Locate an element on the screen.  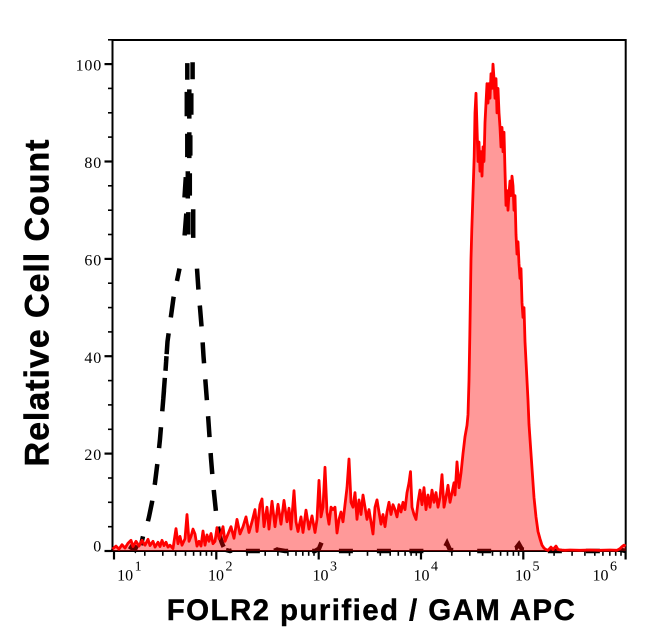
svg-text: 0 is located at coordinates (97, 547).